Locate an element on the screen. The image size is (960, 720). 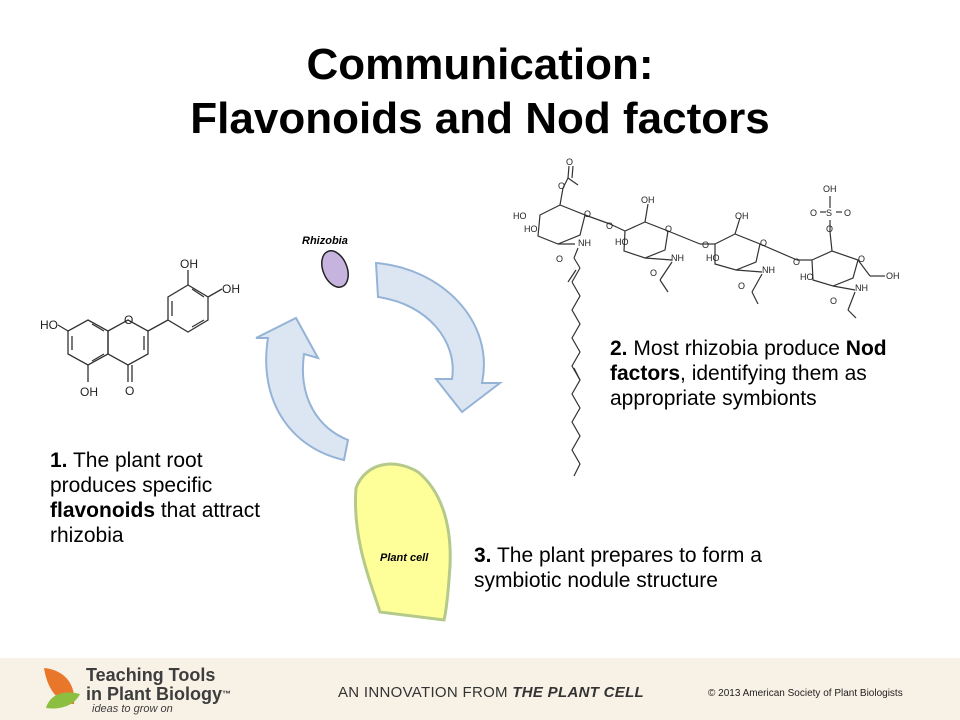
nod-oh-terminal: OH is located at coordinates (893, 276).